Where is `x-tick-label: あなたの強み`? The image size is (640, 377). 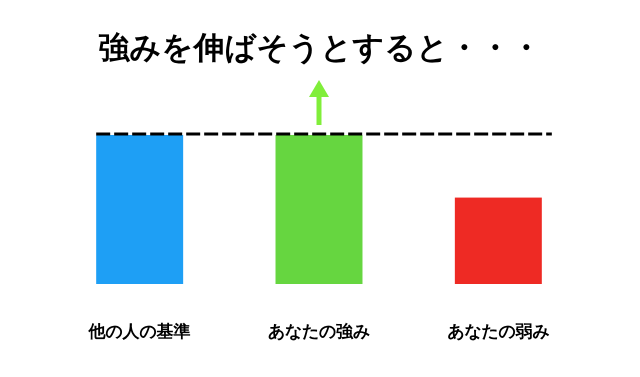 x-tick-label: あなたの強み is located at coordinates (319, 332).